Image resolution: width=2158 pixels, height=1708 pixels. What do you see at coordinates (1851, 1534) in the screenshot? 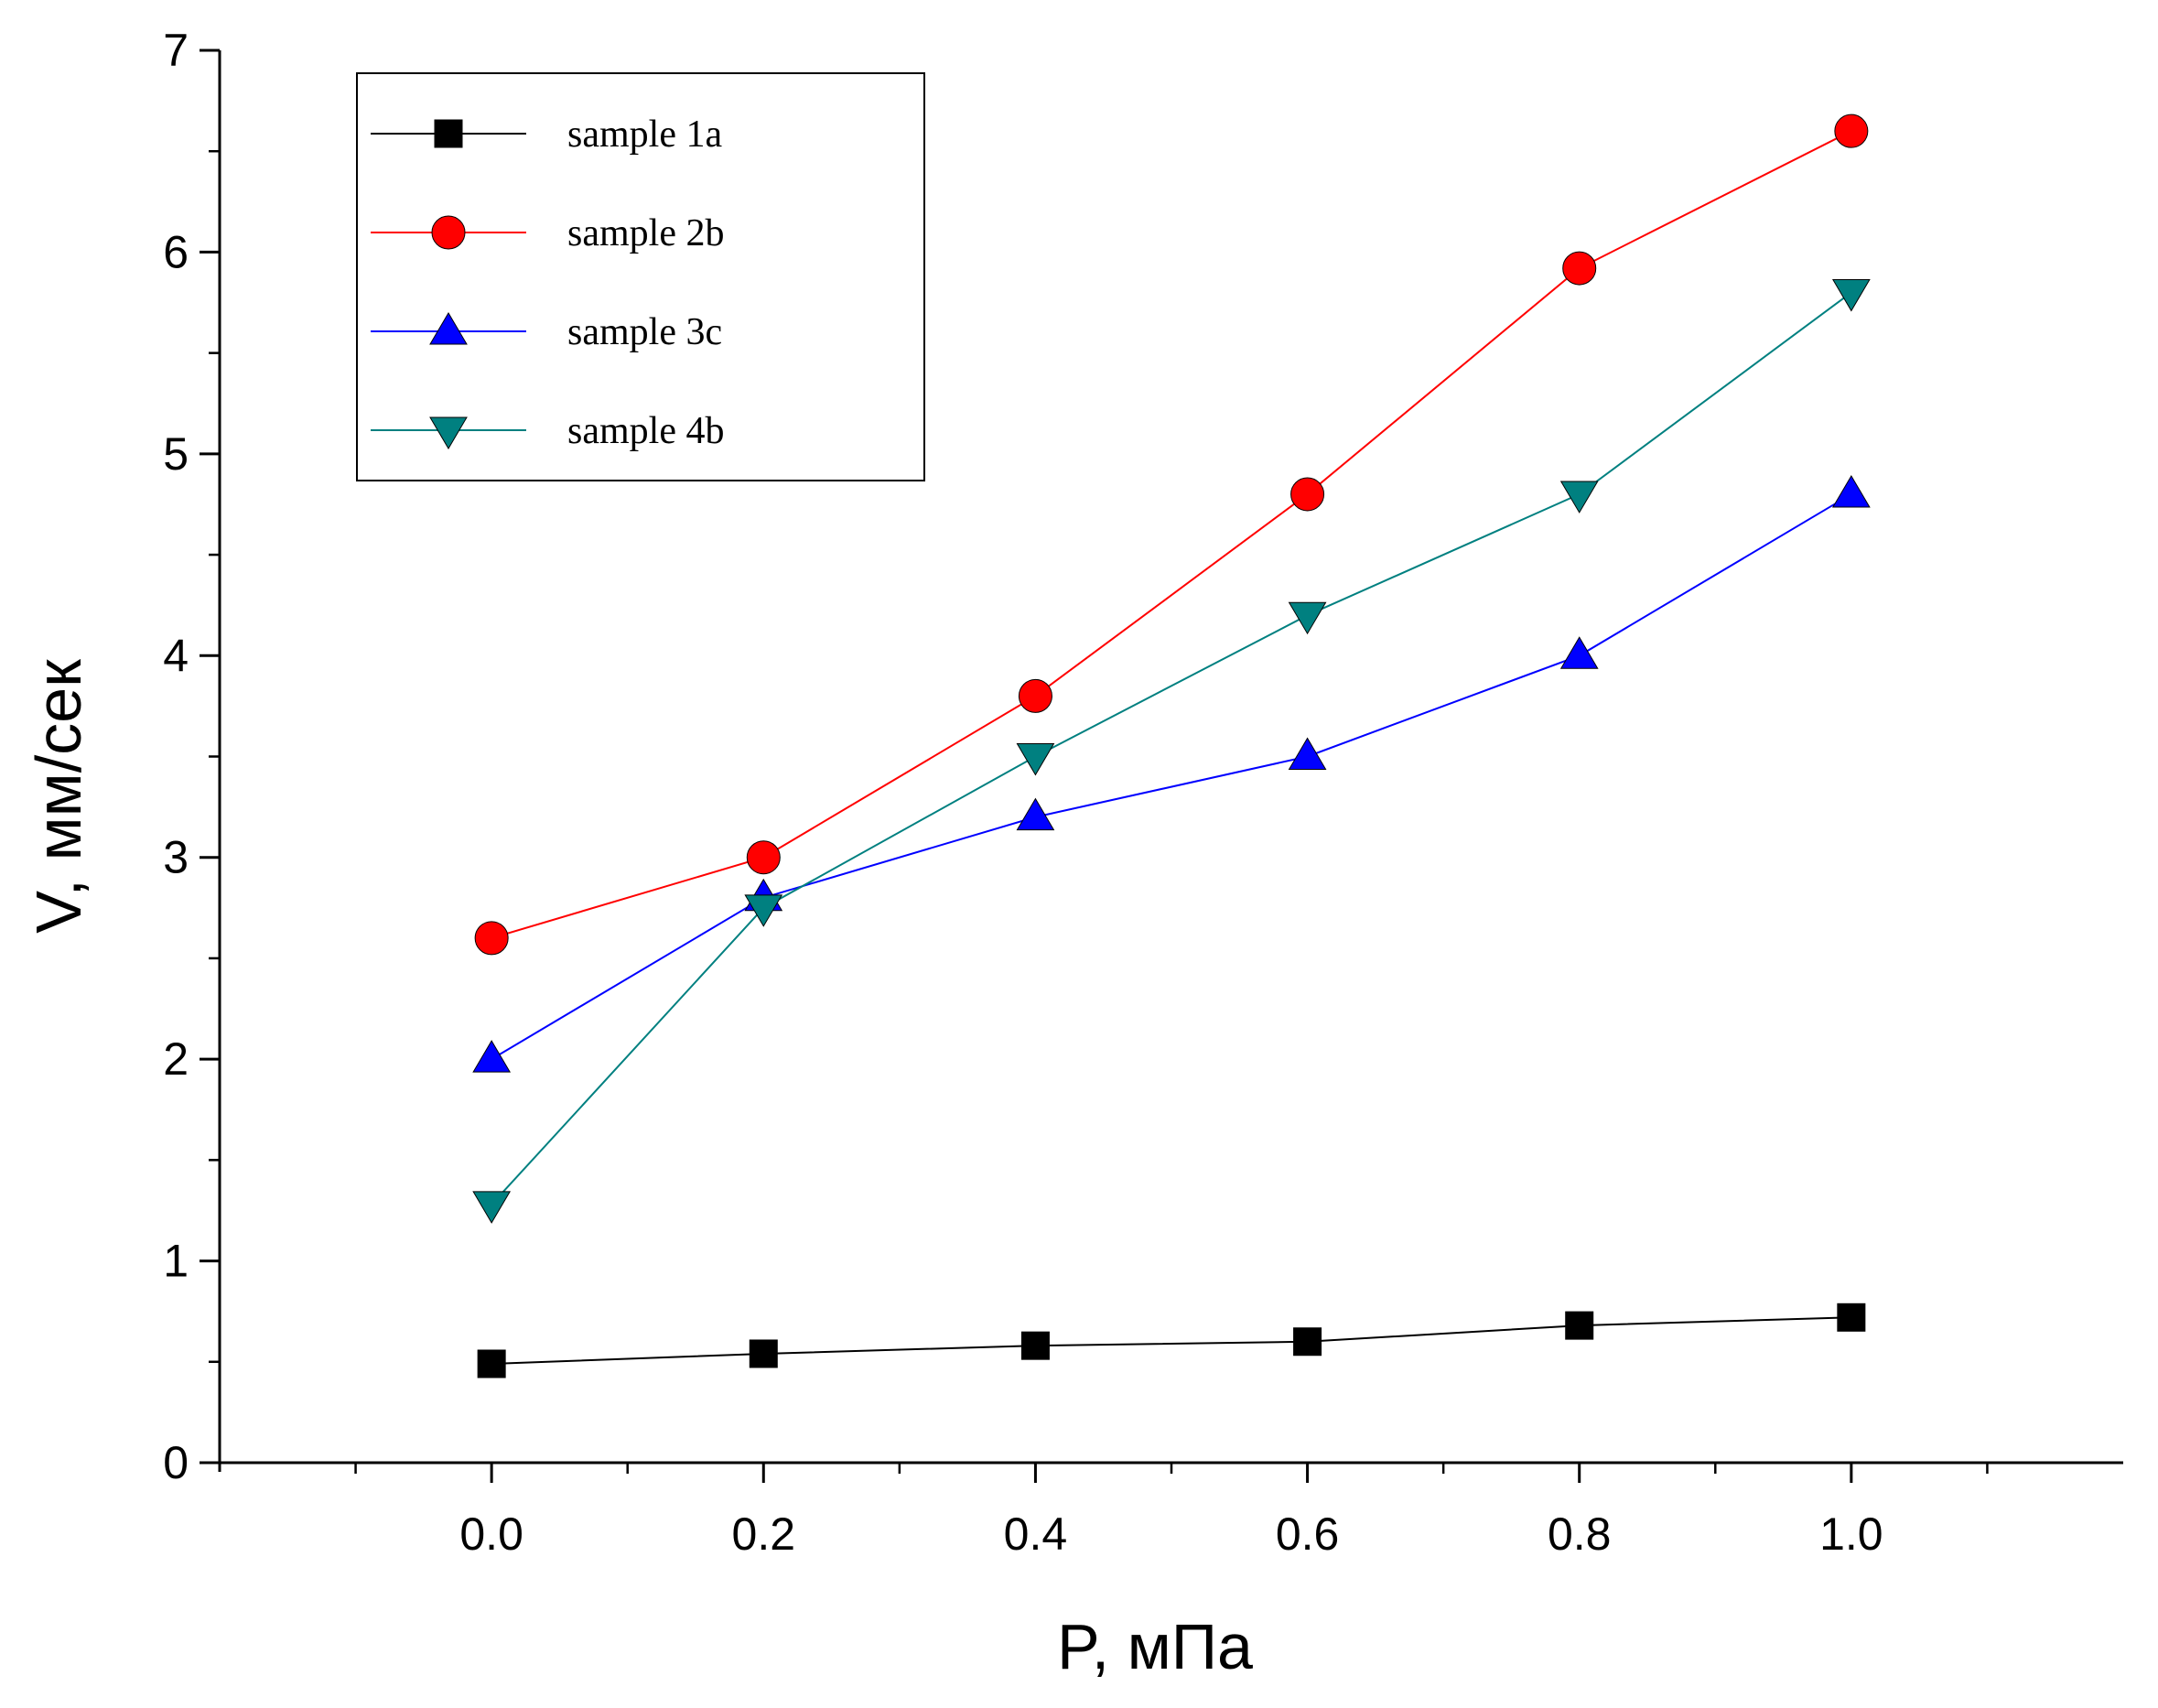
I see `x-tick-label: 1.0` at bounding box center [1851, 1534].